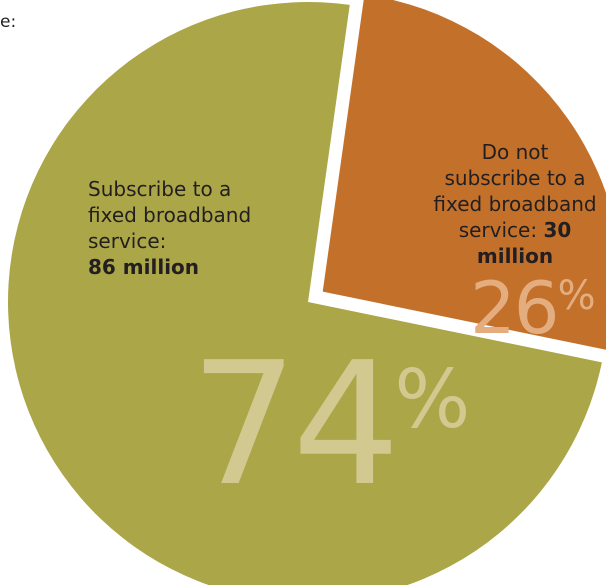 The height and width of the screenshot is (585, 606). What do you see at coordinates (515, 178) in the screenshot?
I see `label-line: subscribe to a` at bounding box center [515, 178].